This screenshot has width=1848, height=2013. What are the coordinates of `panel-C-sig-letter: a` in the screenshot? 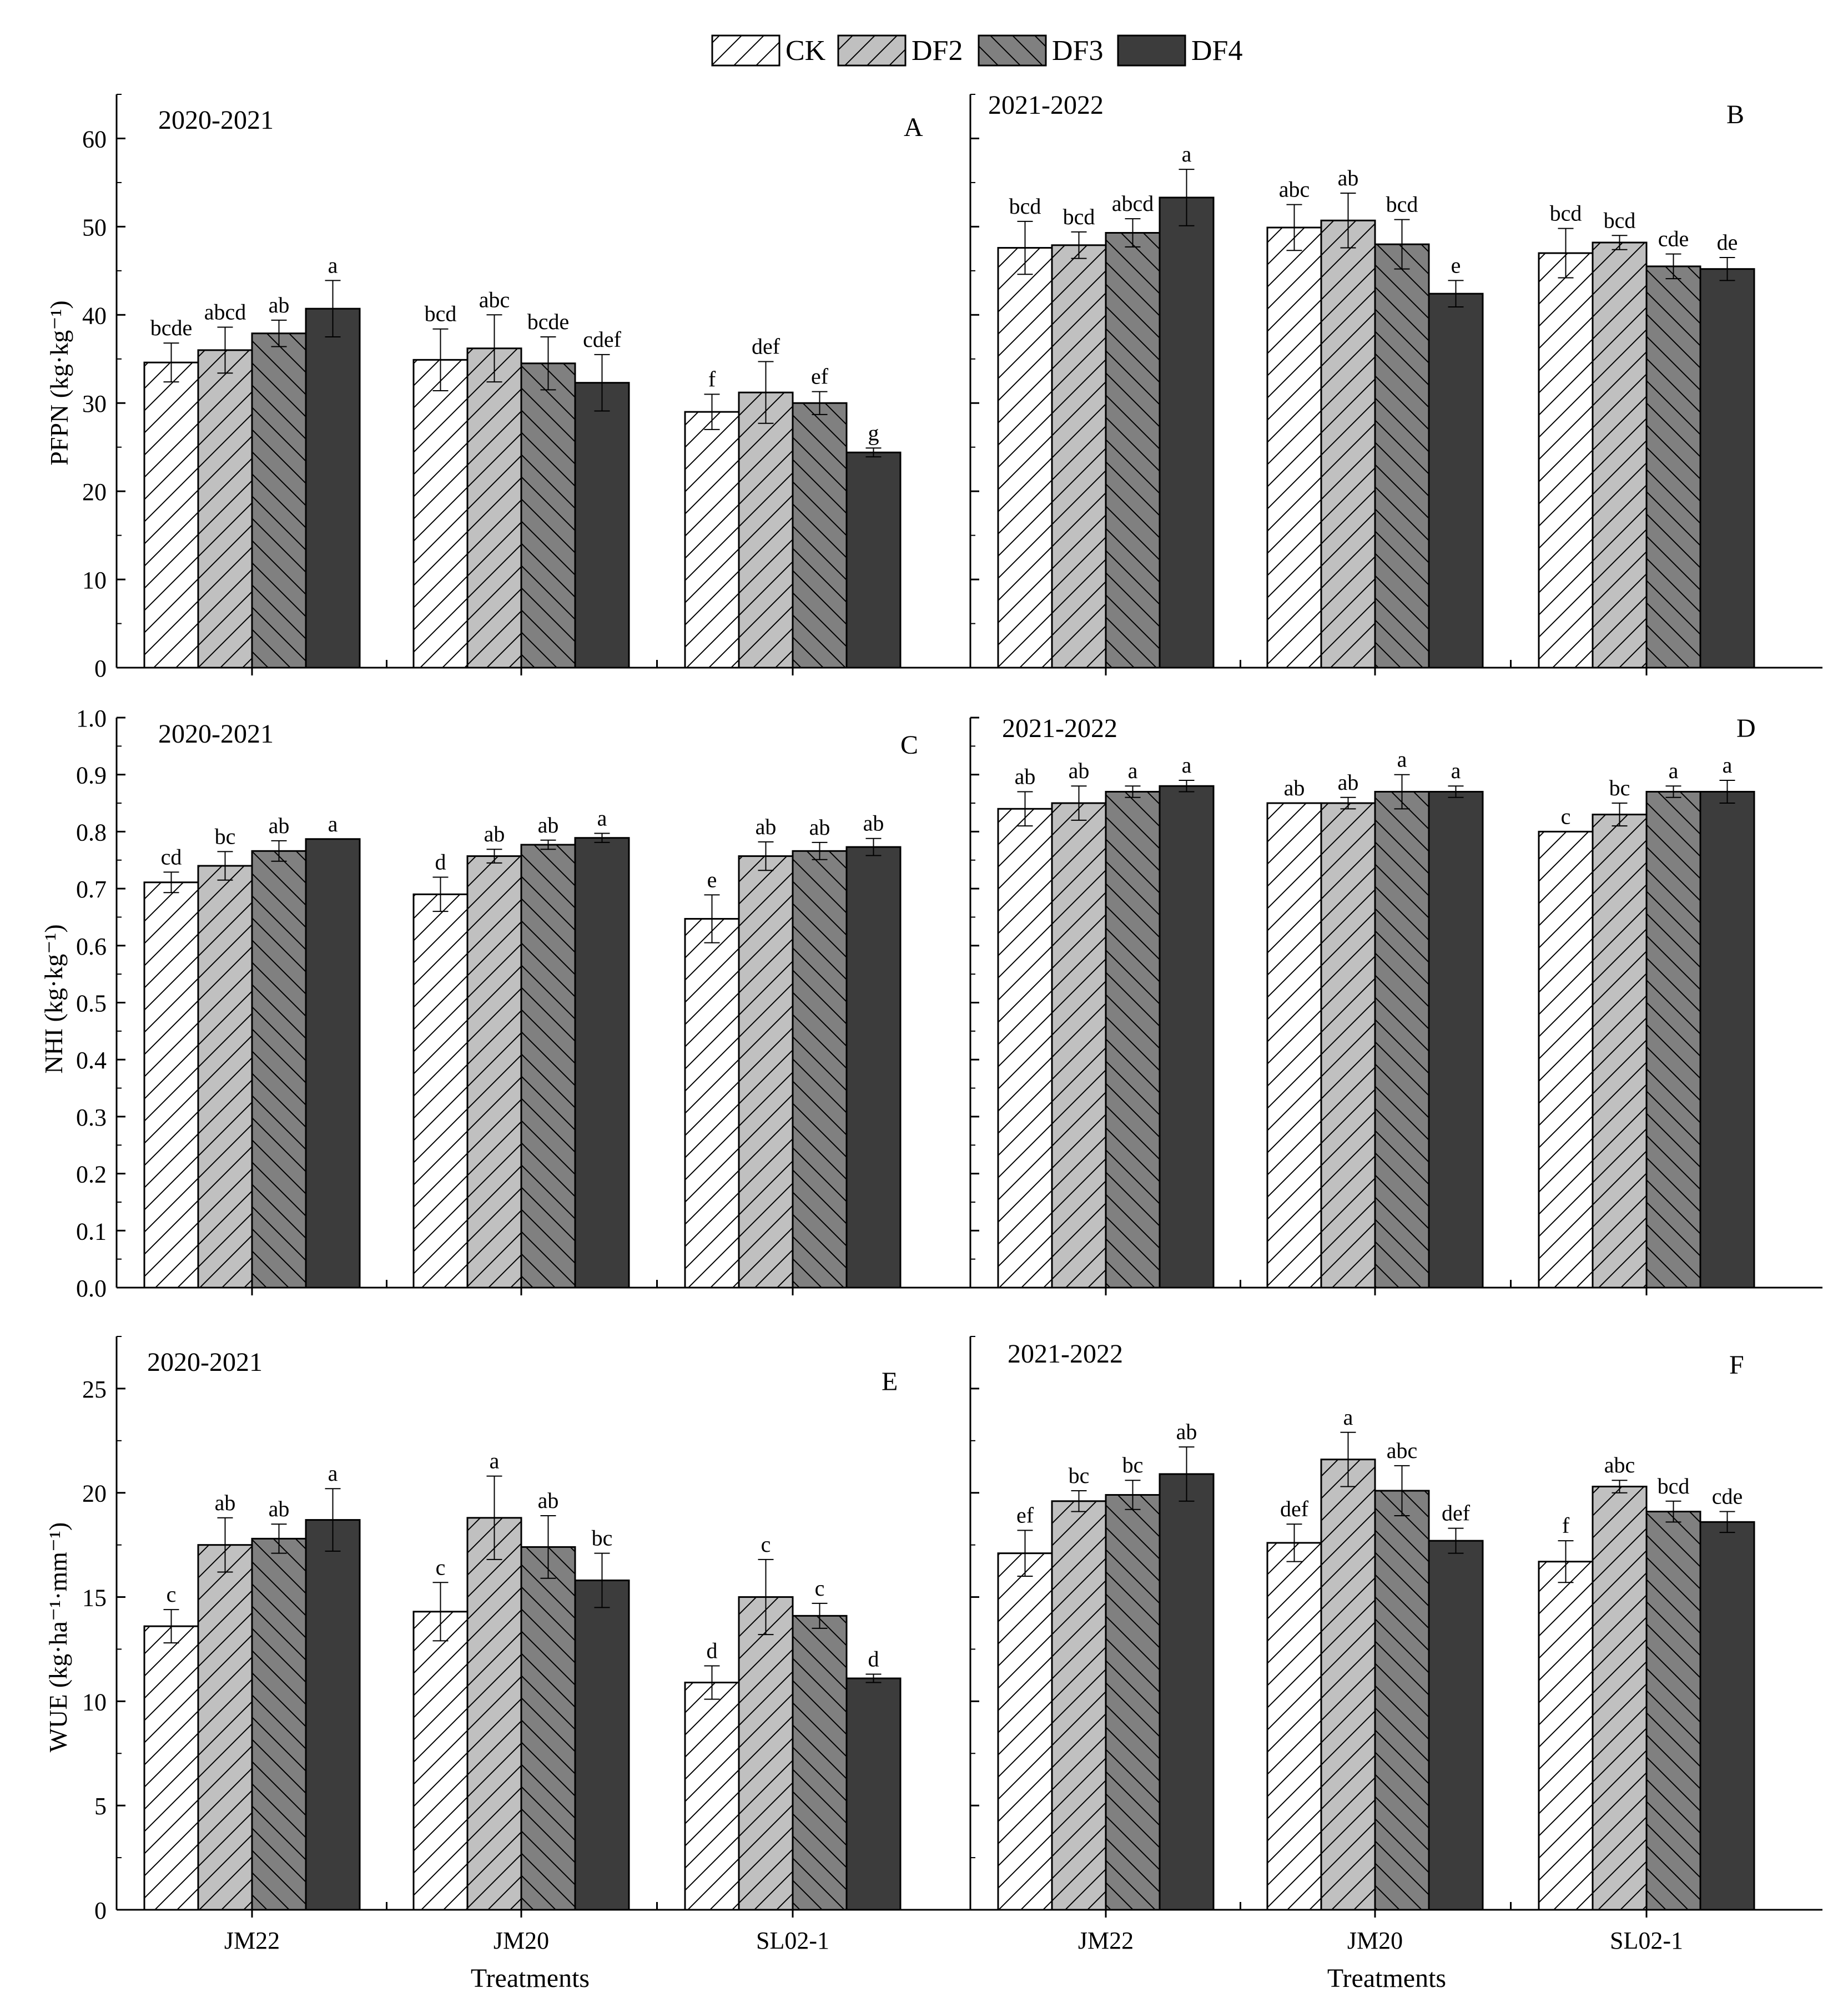 It's located at (602, 817).